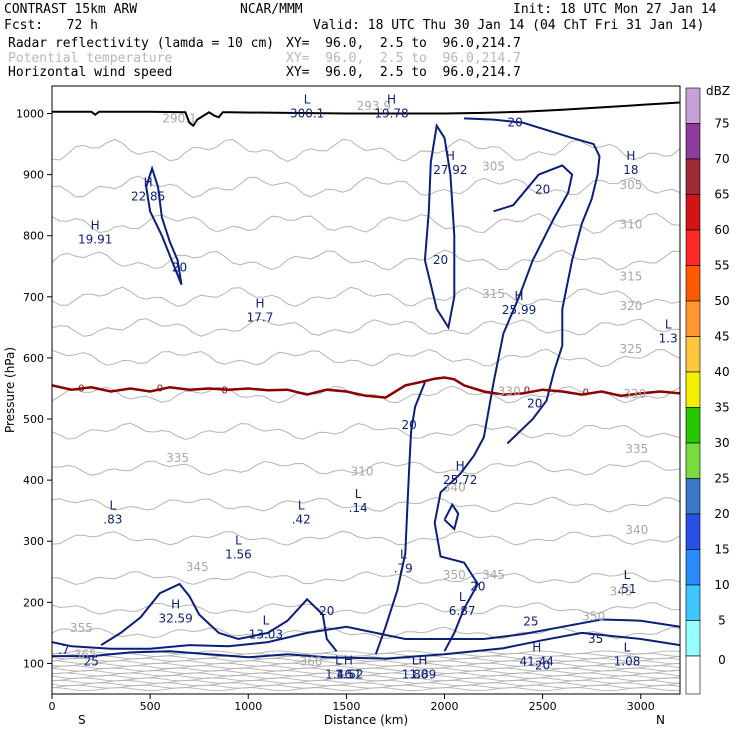  Describe the element at coordinates (721, 372) in the screenshot. I see `colorbar-label: 40` at that location.